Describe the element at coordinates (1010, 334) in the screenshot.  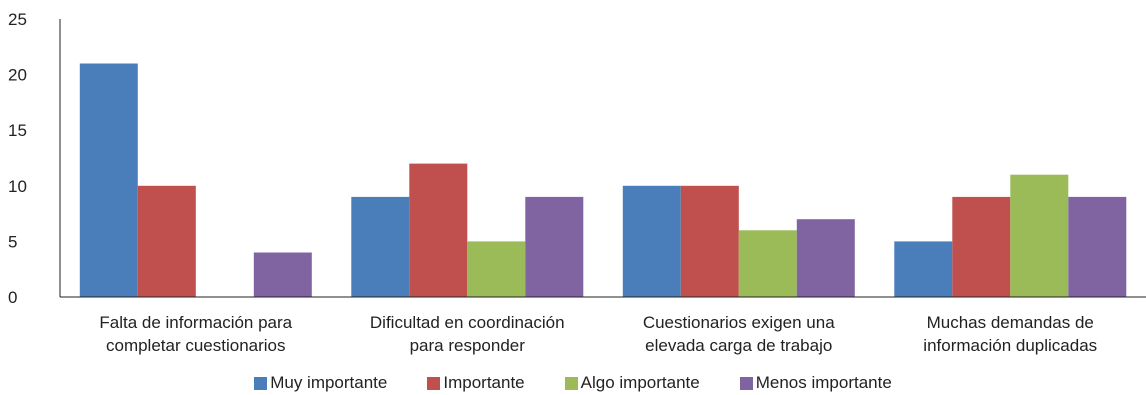
I see `category-label: Muchas demandas de información duplicadas` at that location.